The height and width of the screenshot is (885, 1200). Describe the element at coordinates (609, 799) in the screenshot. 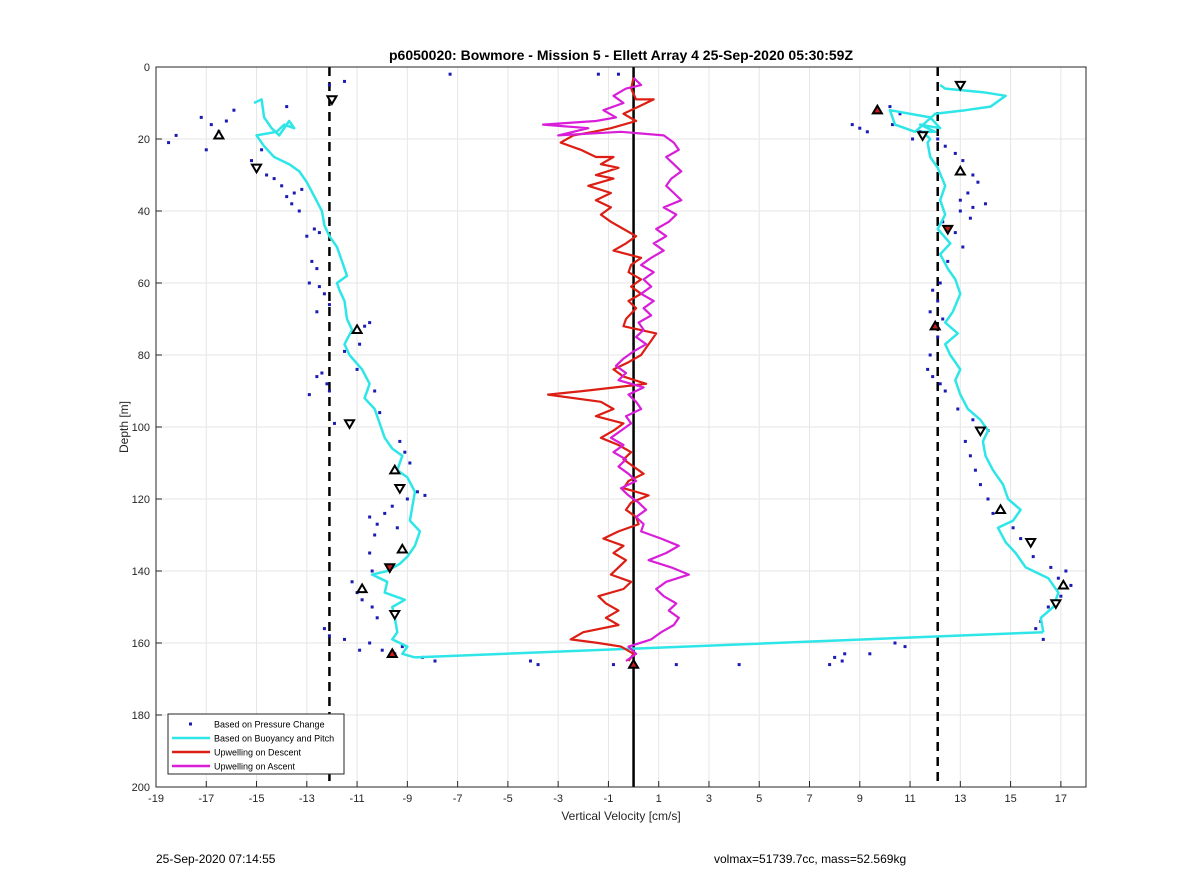

I see `x-tick-label: -1` at that location.